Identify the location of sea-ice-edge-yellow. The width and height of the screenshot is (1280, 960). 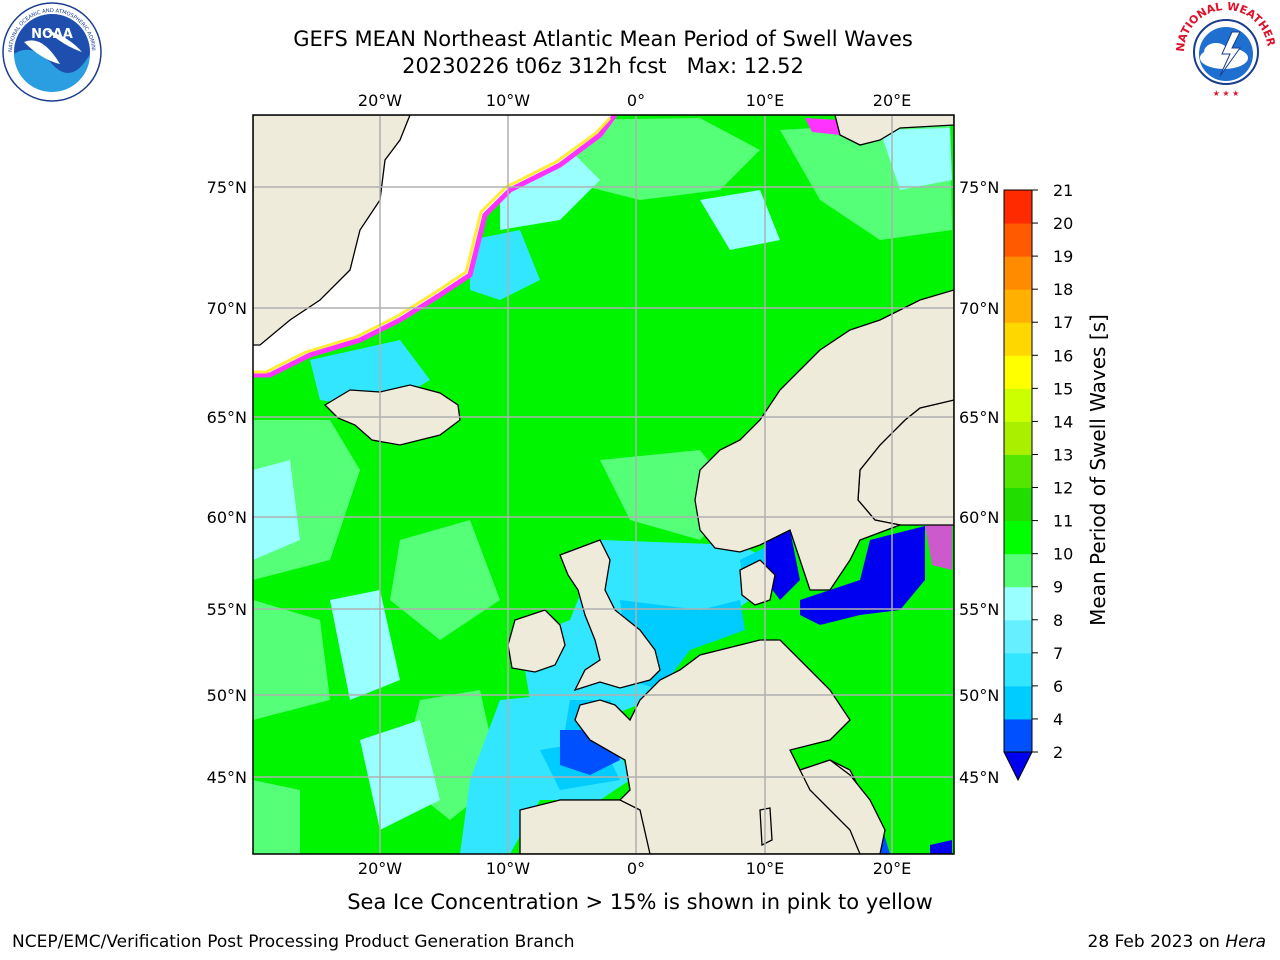
(432, 245).